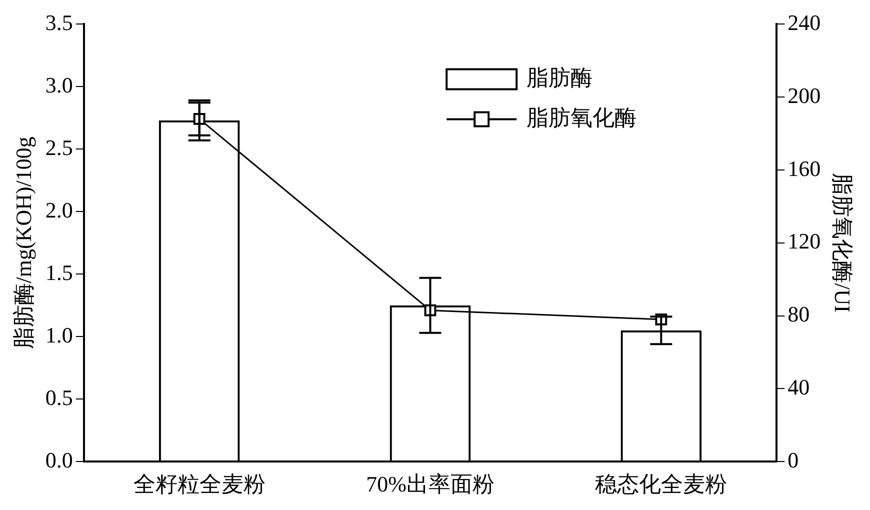  I want to click on y-tick-label: 0.5, so click(59, 397).